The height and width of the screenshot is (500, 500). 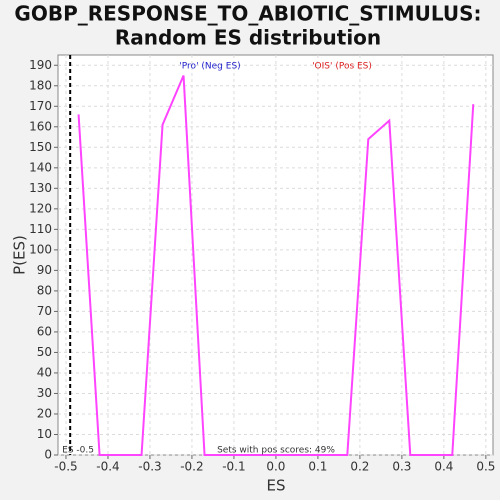 I want to click on y-tick-label: 80, so click(x=44, y=290).